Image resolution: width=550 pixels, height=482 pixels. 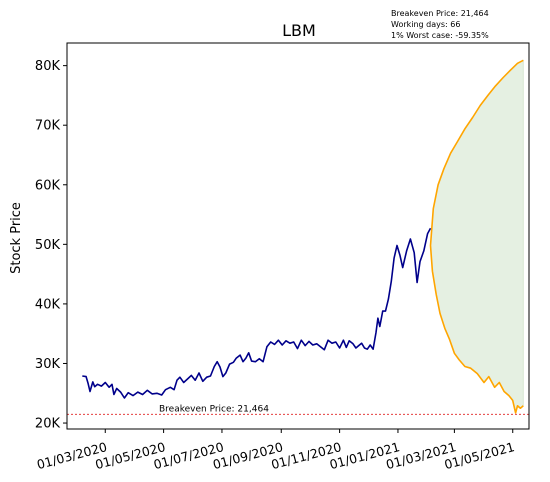 I want to click on info-line: Breakeven Price: 21,464, so click(x=440, y=13).